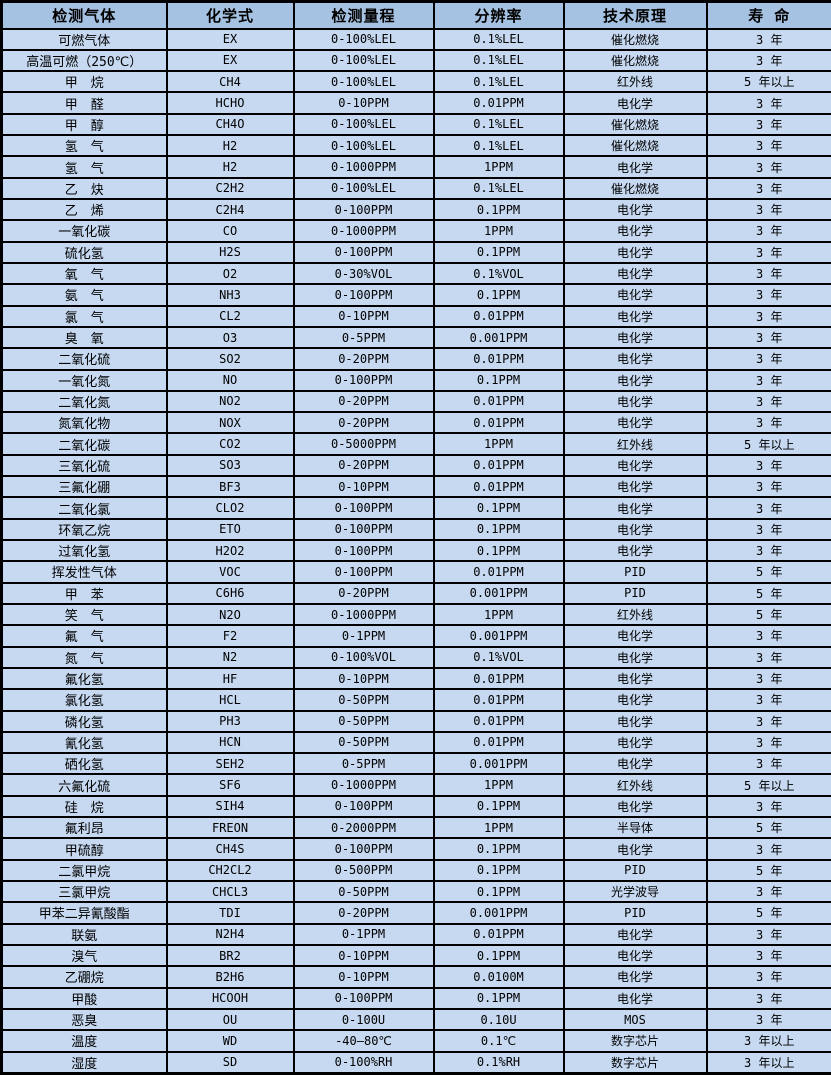 The image size is (831, 1075). What do you see at coordinates (84, 998) in the screenshot?
I see `cell-gas: 甲酸` at bounding box center [84, 998].